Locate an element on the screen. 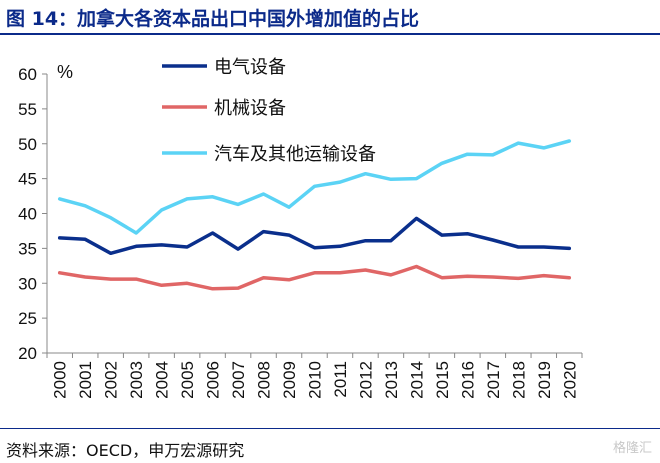  y-tick-label: 60 is located at coordinates (27, 74).